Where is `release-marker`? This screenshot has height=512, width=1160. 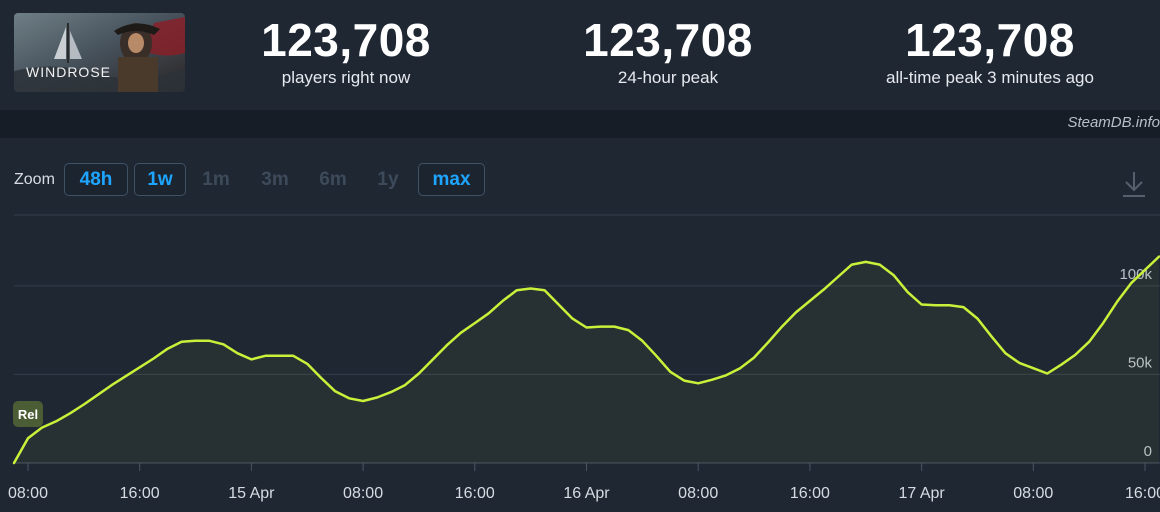 release-marker is located at coordinates (27, 414).